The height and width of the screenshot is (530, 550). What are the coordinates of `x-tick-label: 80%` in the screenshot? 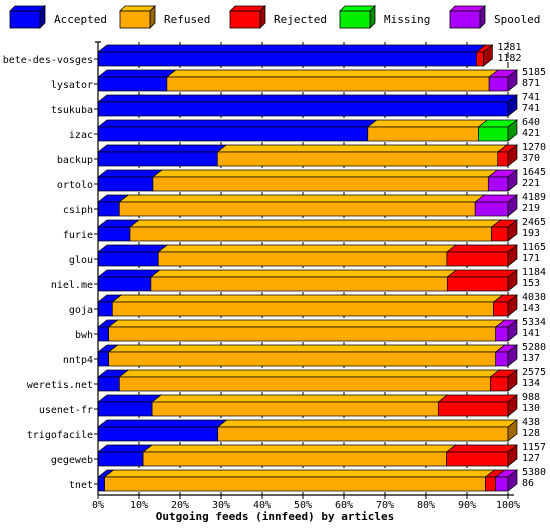 It's located at (426, 505).